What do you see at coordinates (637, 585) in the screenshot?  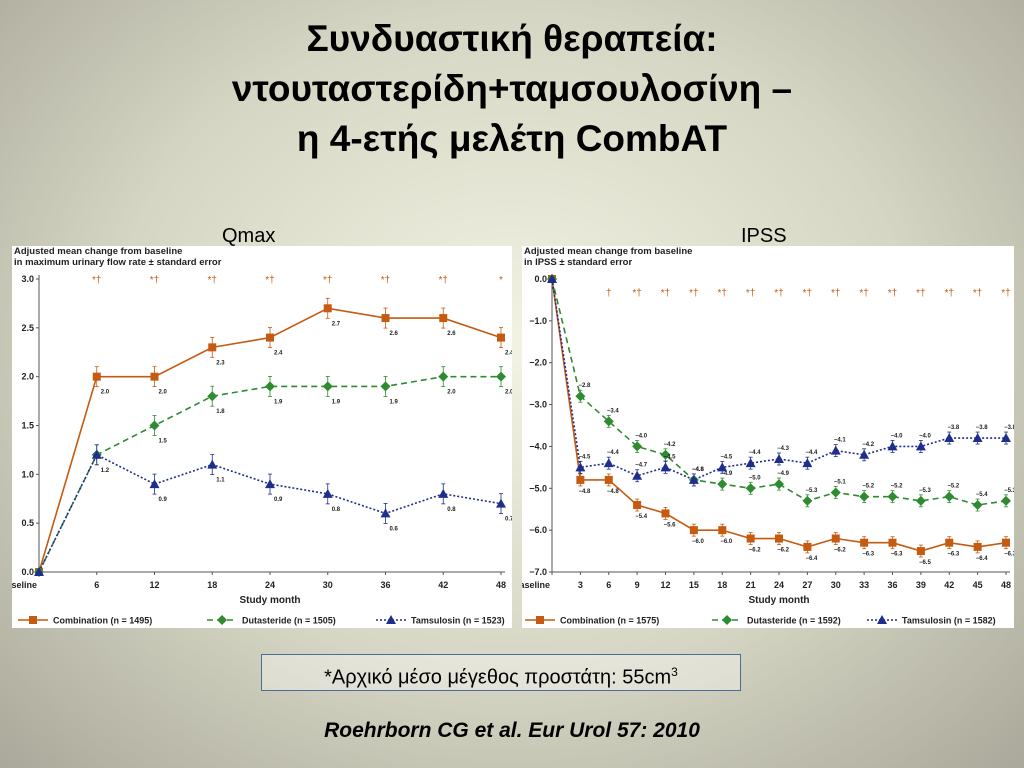 I see `x-tick-label: 9` at bounding box center [637, 585].